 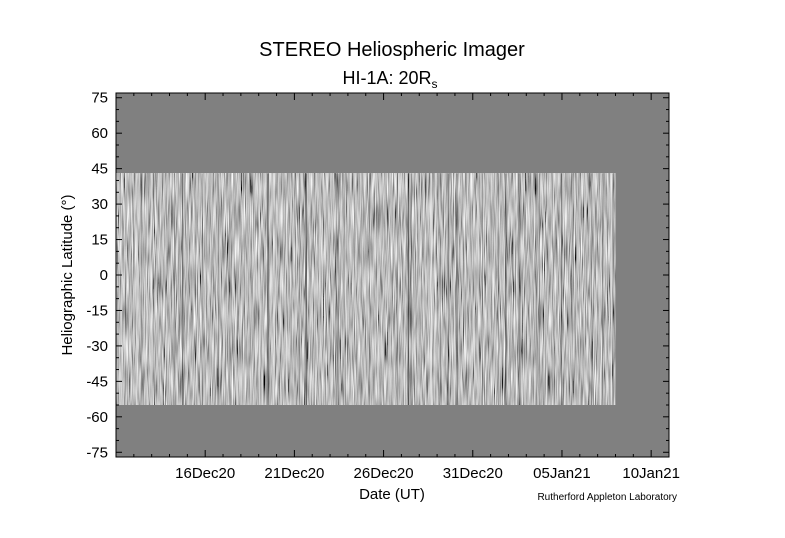 I want to click on x-tick-label: 05Jan21, so click(x=562, y=473).